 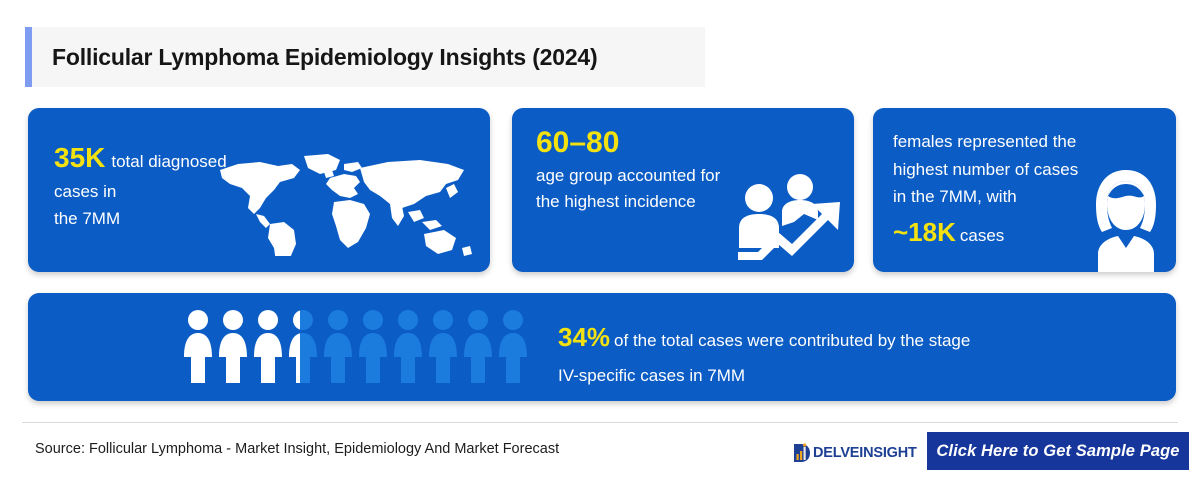 I want to click on female-avatar-icon, so click(x=1126, y=221).